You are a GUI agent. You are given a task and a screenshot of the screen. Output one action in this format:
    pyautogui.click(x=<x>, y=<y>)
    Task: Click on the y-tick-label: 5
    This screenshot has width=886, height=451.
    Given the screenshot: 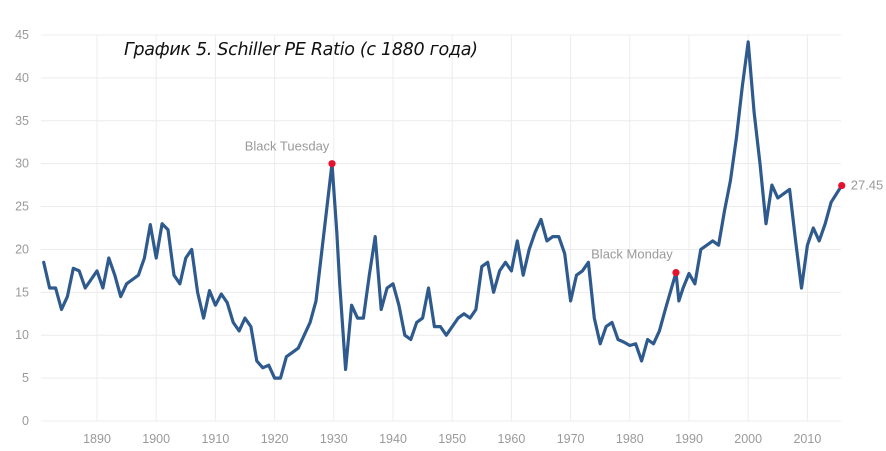 What is the action you would take?
    pyautogui.click(x=25, y=378)
    